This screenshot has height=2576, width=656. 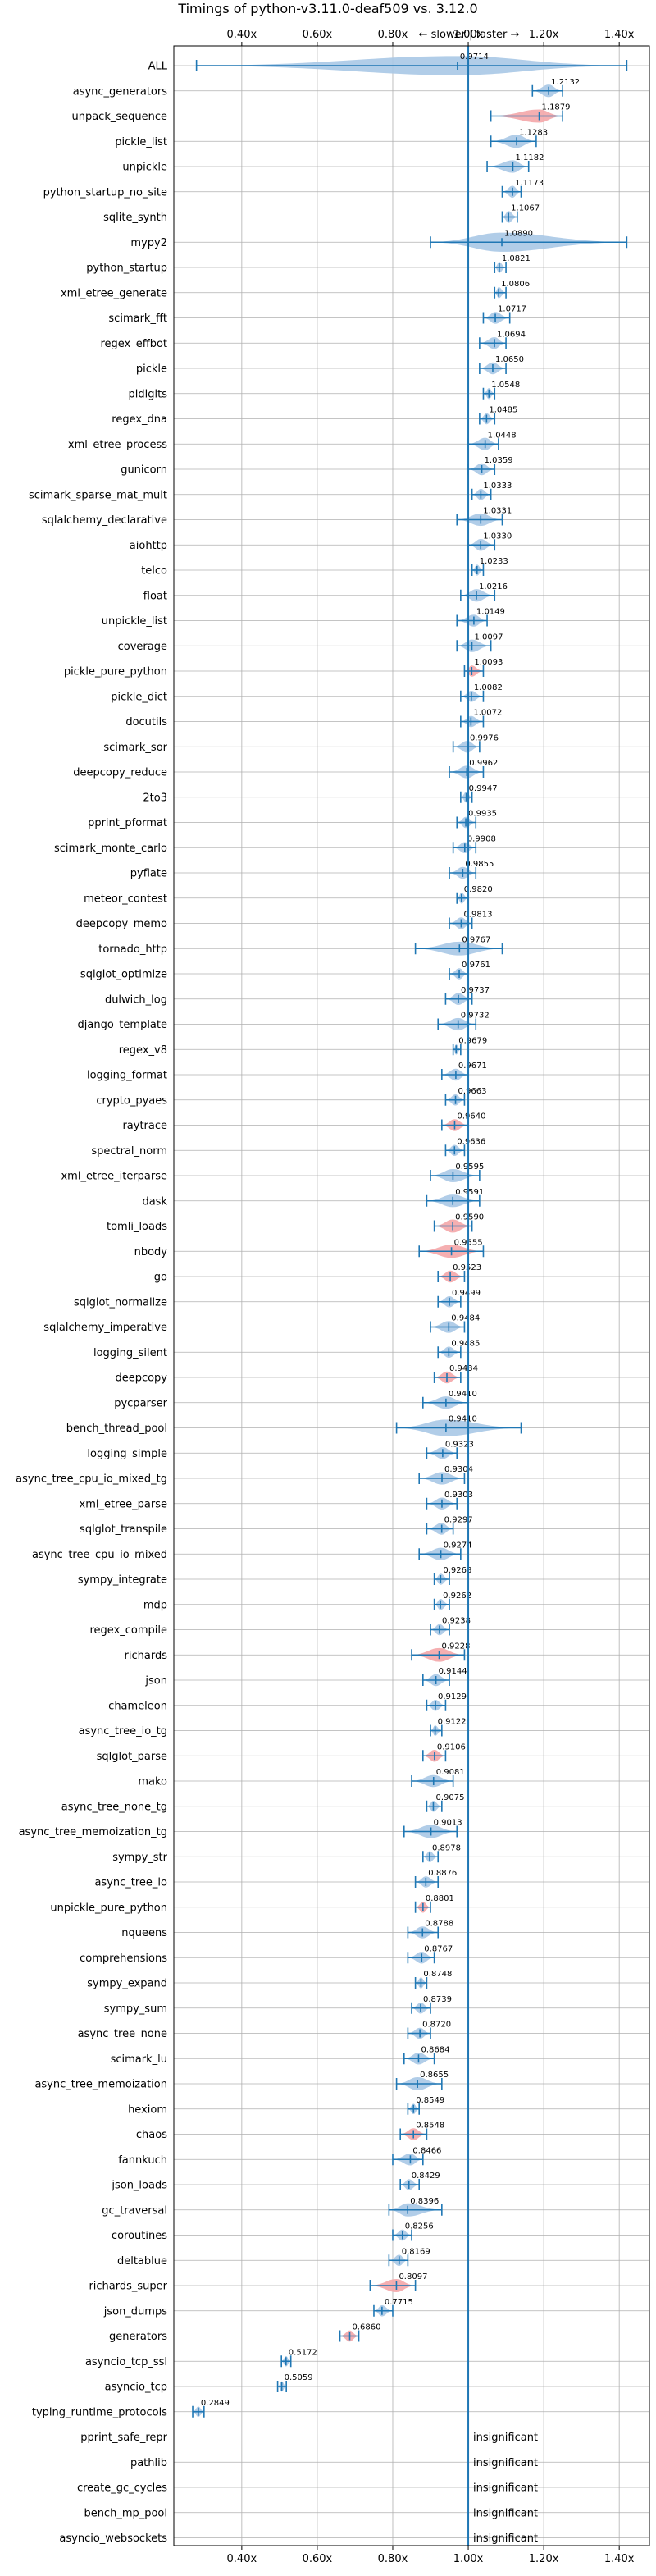 I want to click on value-label: 1.0149, so click(x=490, y=612).